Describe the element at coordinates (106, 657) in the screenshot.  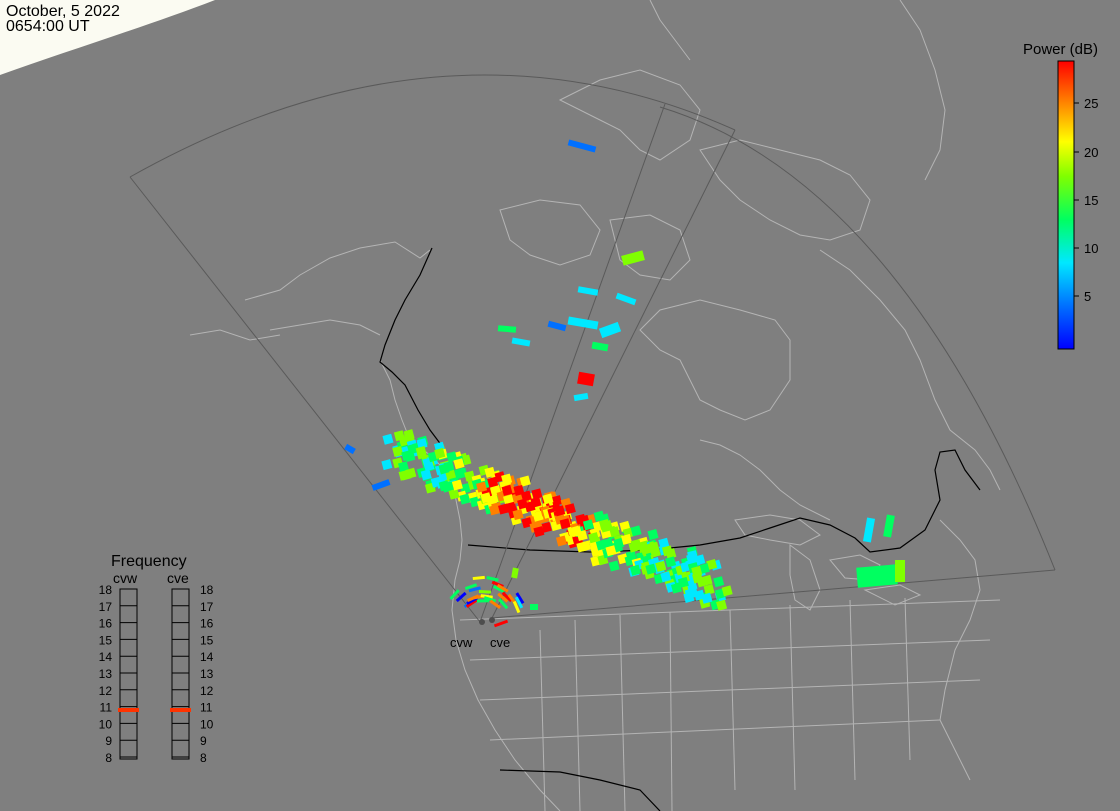
I see `frequency-level-label-left: 14` at that location.